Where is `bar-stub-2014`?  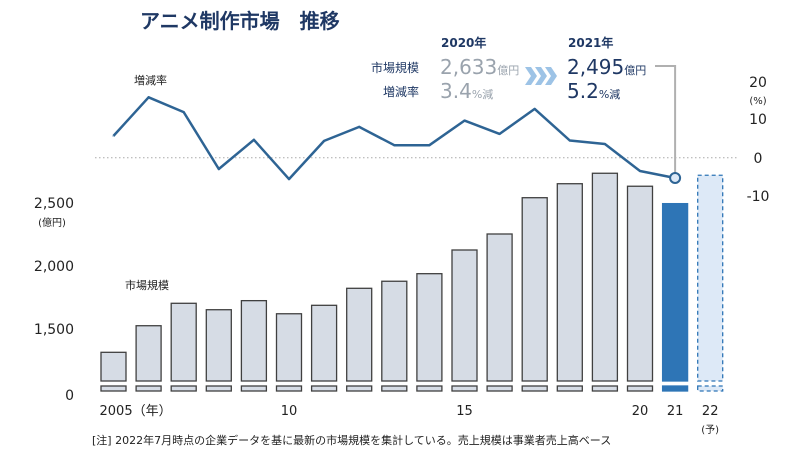 bar-stub-2014 is located at coordinates (429, 388).